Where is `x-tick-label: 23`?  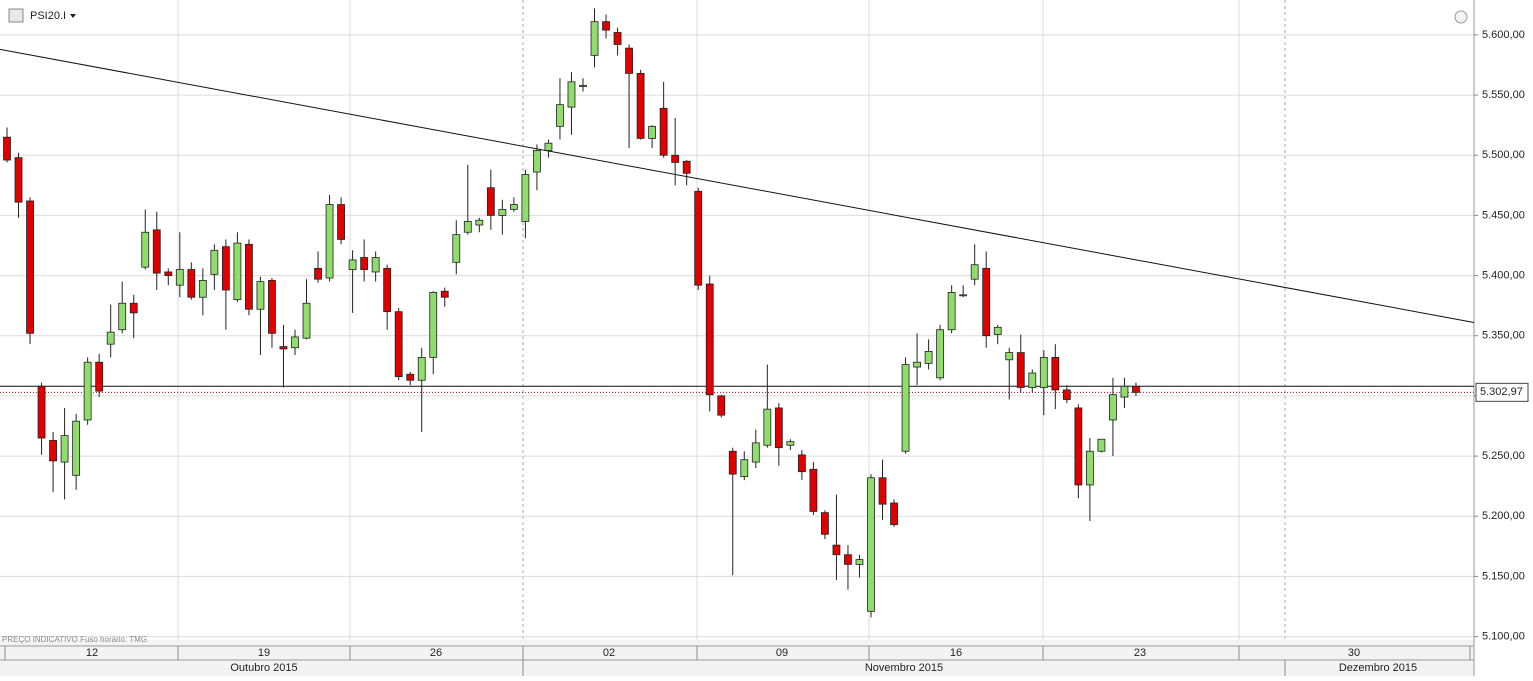 x-tick-label: 23 is located at coordinates (1140, 653).